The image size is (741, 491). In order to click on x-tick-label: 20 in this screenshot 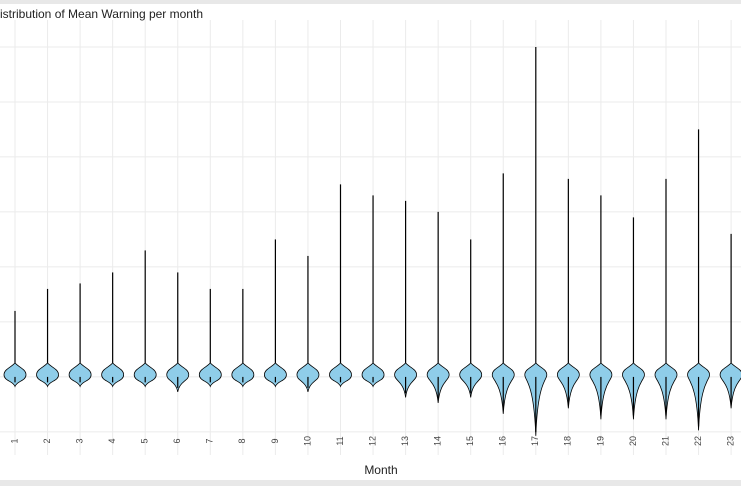, I will do `click(633, 441)`.